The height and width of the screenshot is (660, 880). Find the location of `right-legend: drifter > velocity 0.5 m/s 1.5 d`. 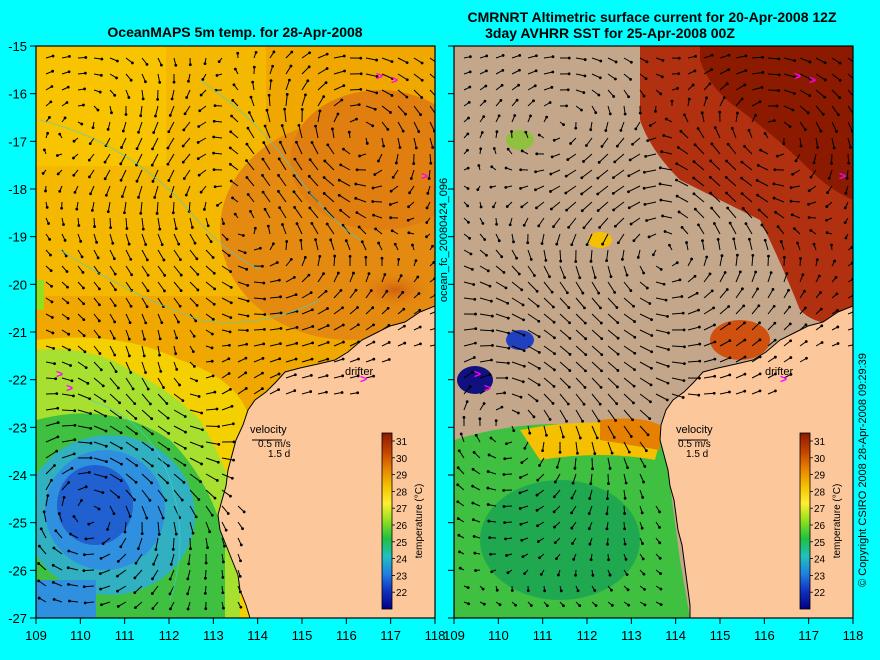

right-legend: drifter > velocity 0.5 m/s 1.5 d is located at coordinates (734, 413).